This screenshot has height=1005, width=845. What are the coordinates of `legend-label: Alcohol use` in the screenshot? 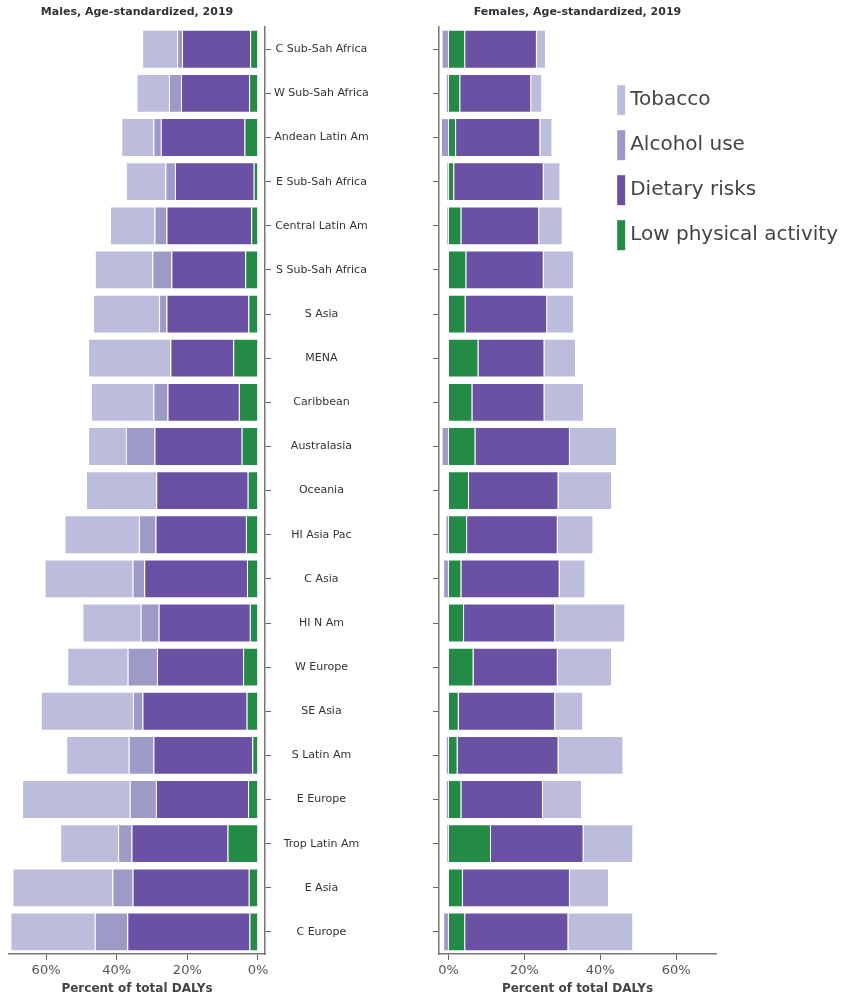 It's located at (687, 143).